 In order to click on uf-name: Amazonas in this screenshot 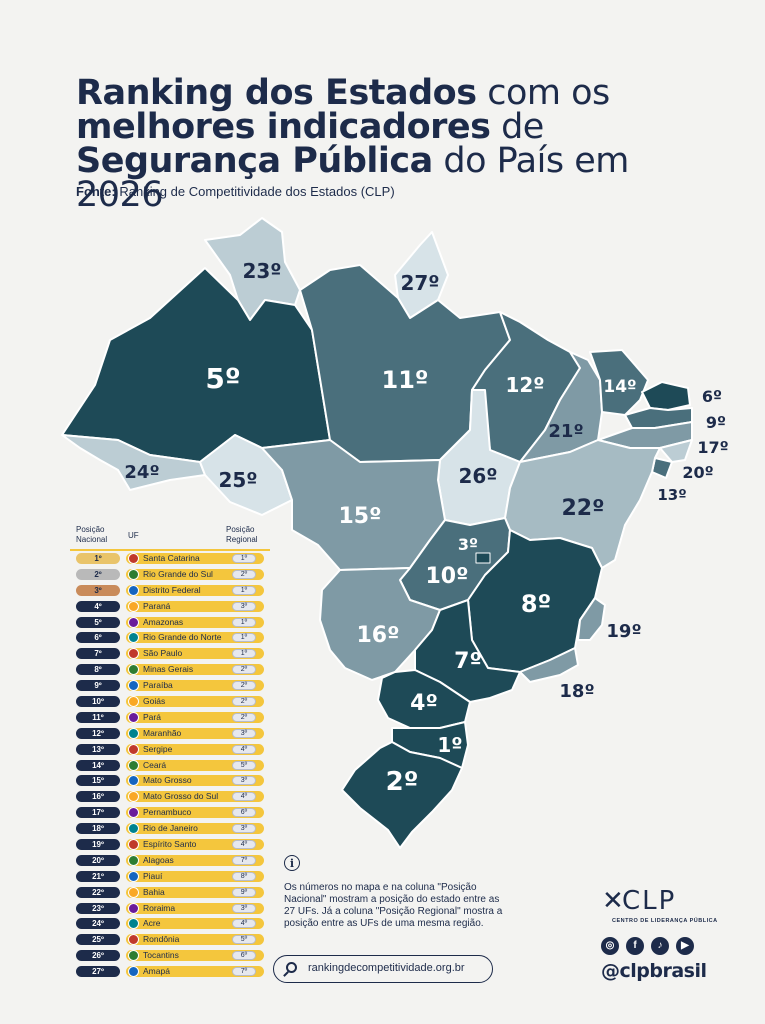, I will do `click(163, 621)`.